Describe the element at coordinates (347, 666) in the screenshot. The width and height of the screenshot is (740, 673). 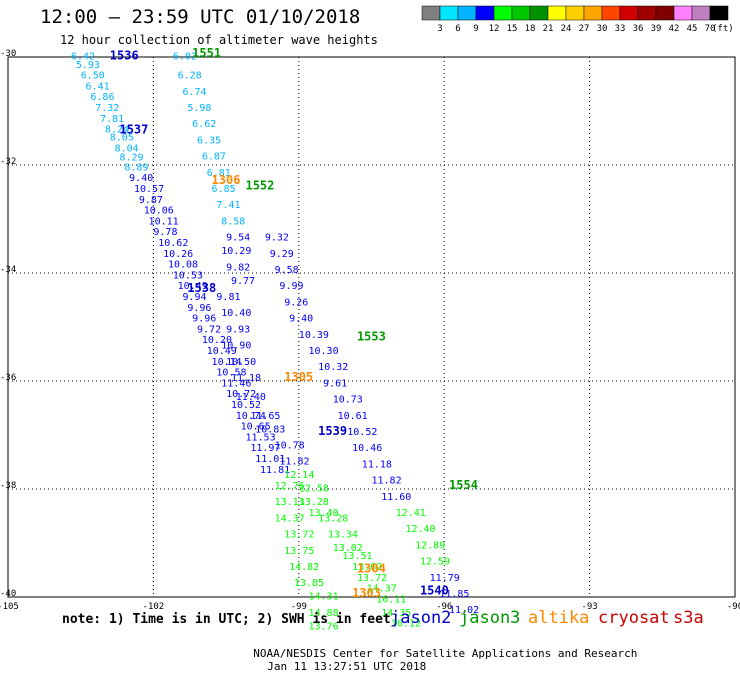
I see `generated-timestamp: Jan 11 13:27:51 UTC 2018` at that location.